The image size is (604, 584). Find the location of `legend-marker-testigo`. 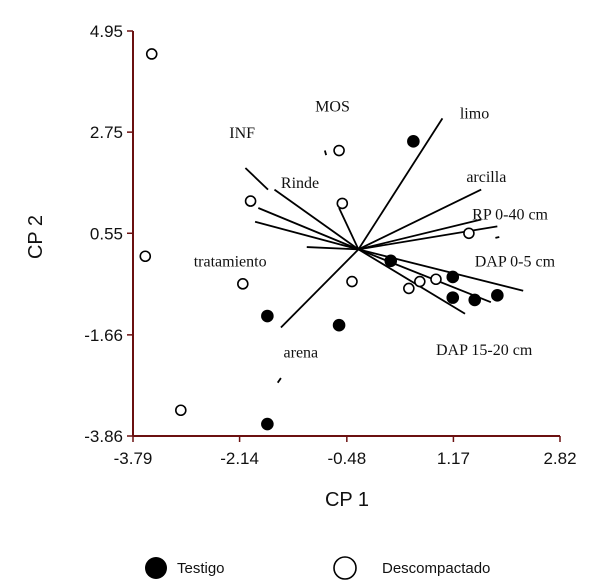

legend-marker-testigo is located at coordinates (156, 568).